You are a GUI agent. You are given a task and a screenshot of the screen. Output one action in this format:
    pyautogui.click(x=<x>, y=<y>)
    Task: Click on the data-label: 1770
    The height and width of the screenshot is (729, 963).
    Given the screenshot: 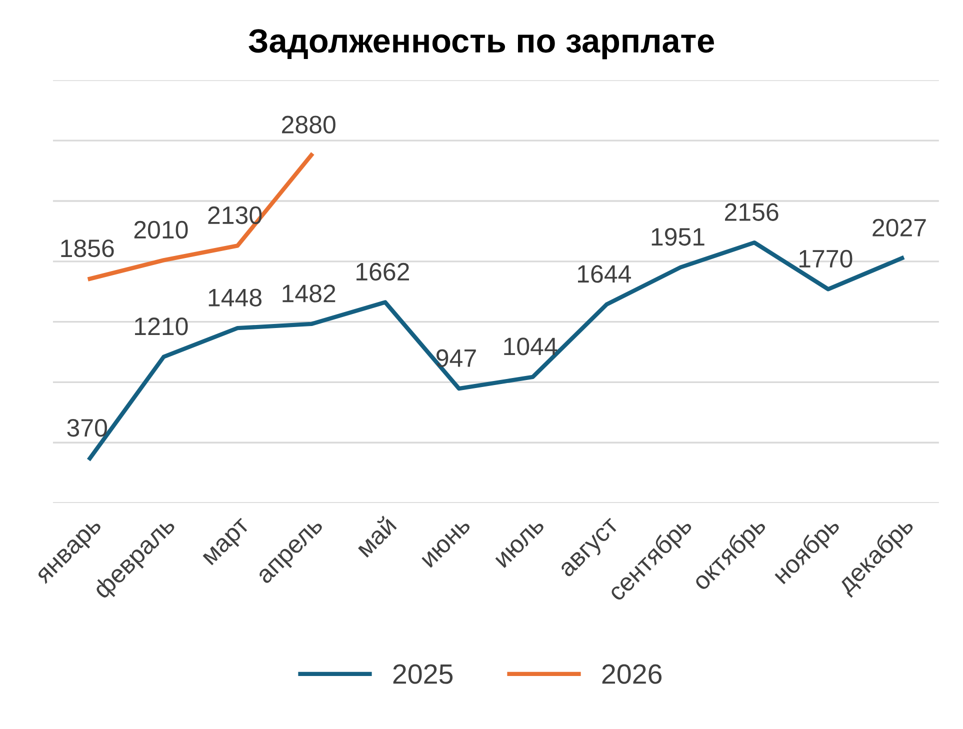 What is the action you would take?
    pyautogui.click(x=826, y=259)
    